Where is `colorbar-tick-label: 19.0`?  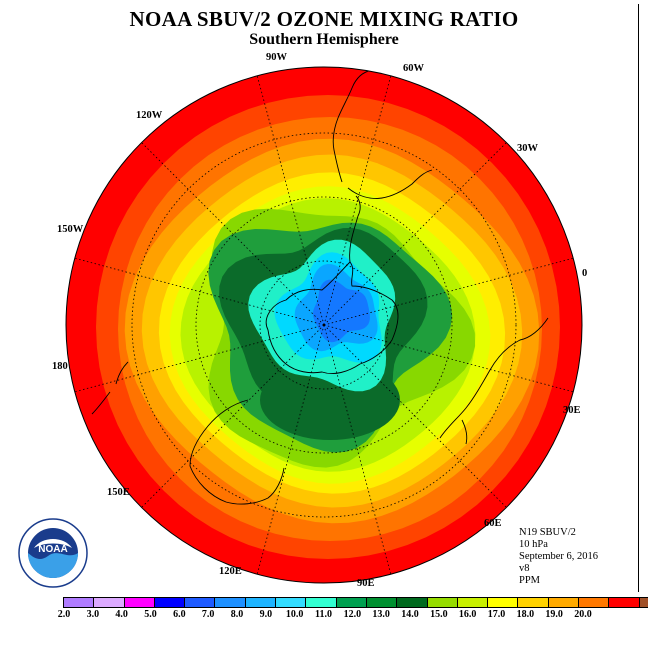 colorbar-tick-label: 19.0 is located at coordinates (554, 614).